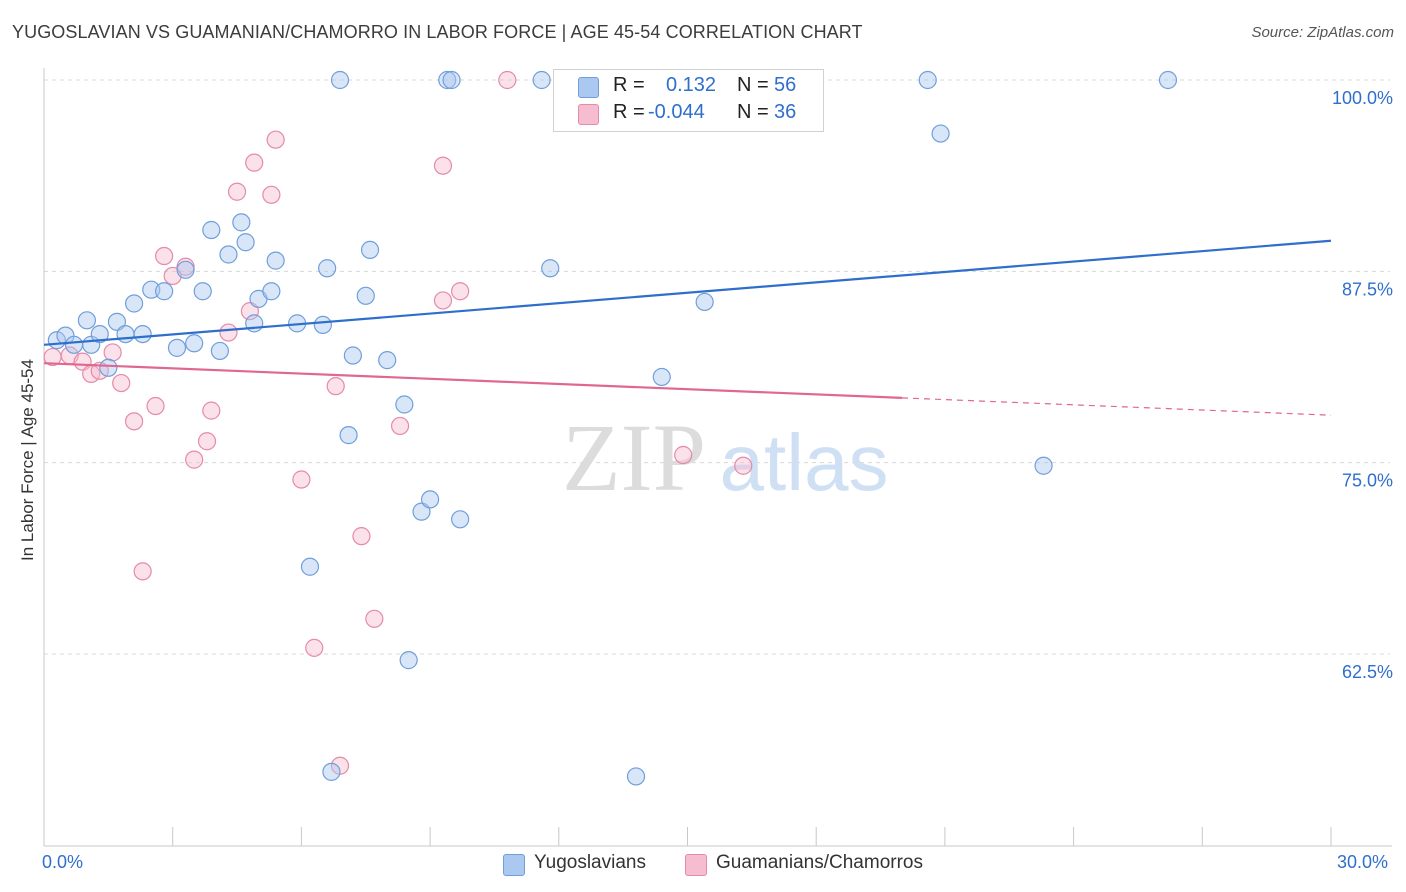 This screenshot has height=892, width=1406. Describe the element at coordinates (1322, 32) in the screenshot. I see `source-credit: Source: ZipAtlas.com` at that location.